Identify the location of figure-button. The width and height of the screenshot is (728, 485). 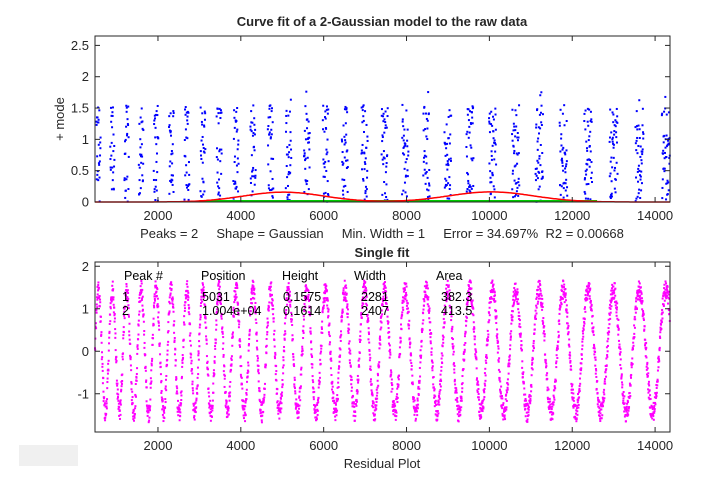
(48, 455).